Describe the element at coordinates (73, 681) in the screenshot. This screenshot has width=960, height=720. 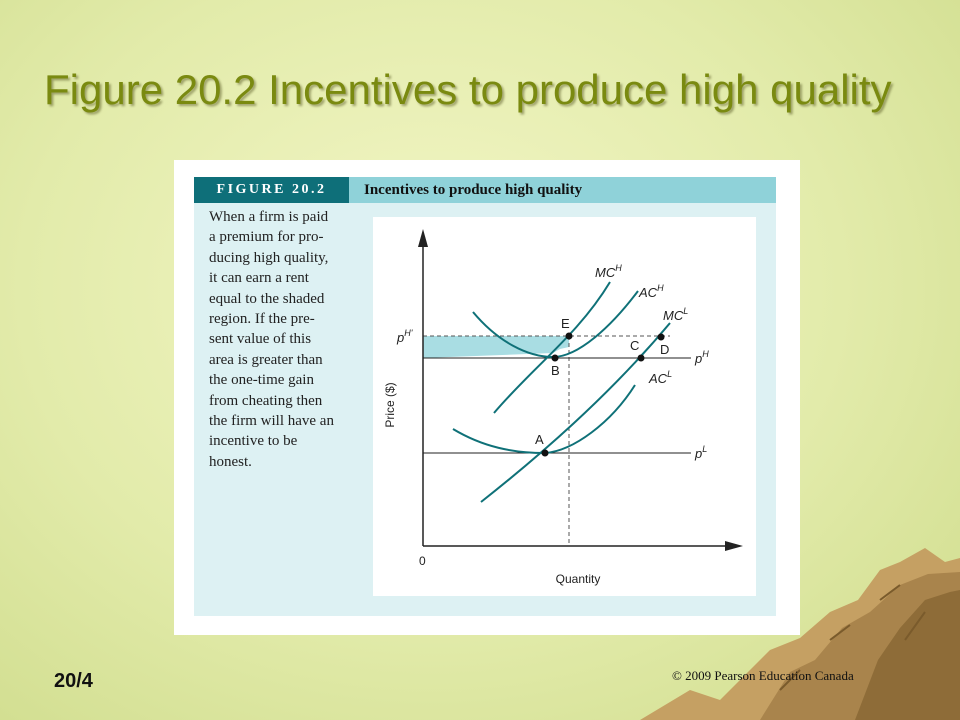
I see `slide-number: 20/4` at that location.